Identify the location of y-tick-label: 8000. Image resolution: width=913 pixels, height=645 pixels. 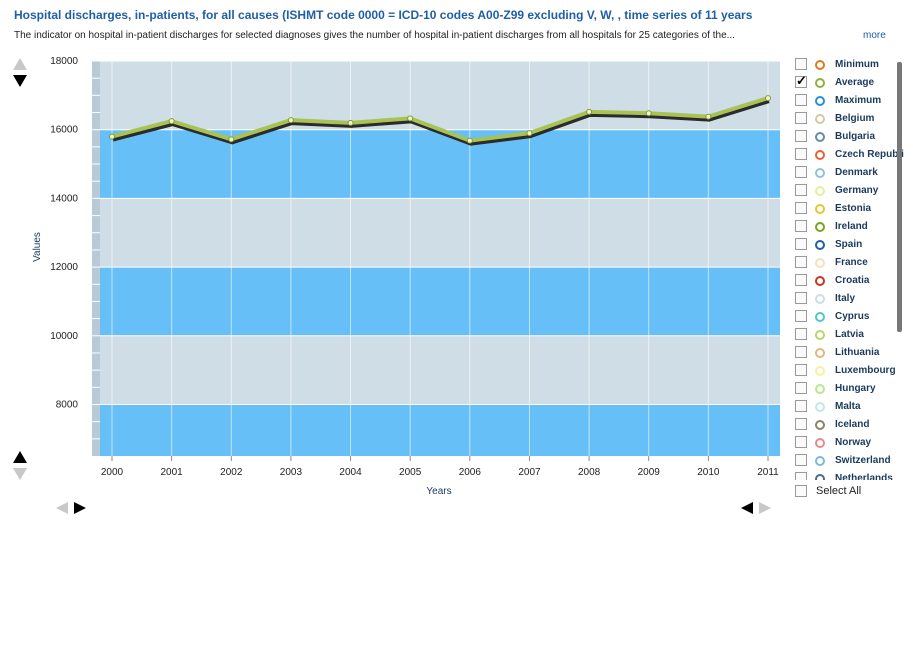
(67, 404).